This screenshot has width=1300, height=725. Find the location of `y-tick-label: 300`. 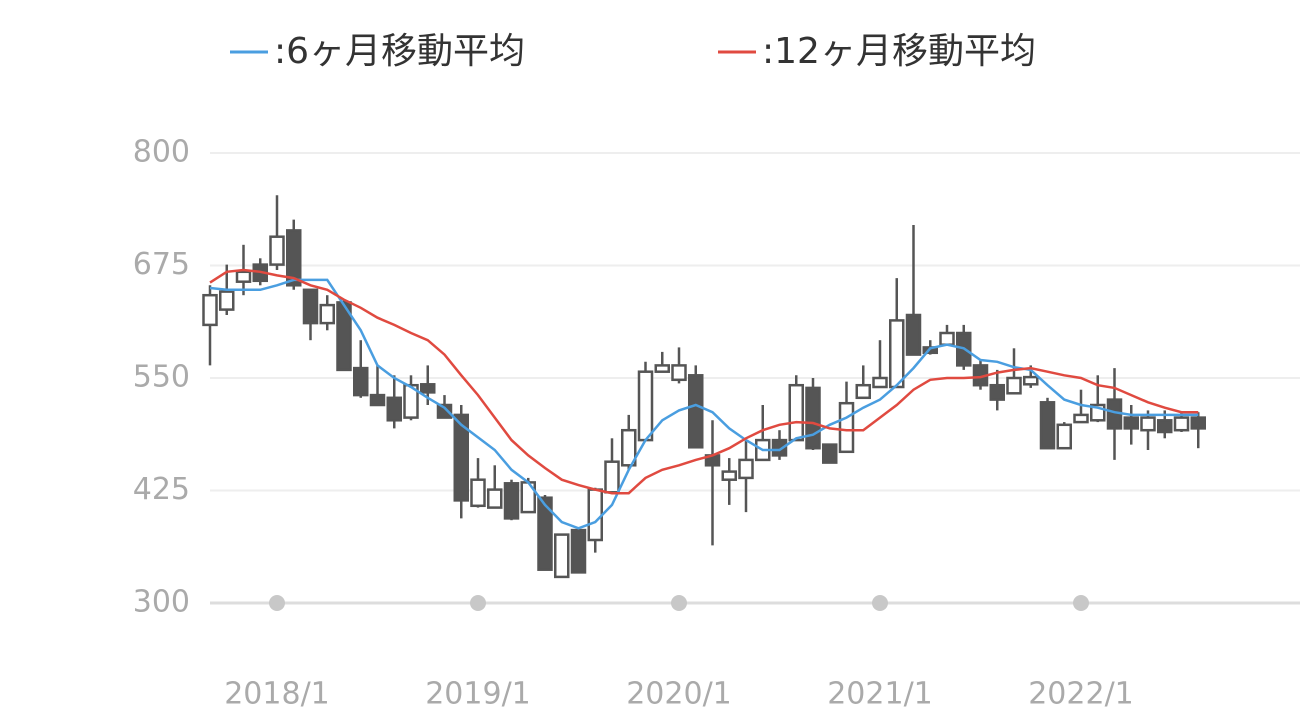

y-tick-label: 300 is located at coordinates (161, 602).